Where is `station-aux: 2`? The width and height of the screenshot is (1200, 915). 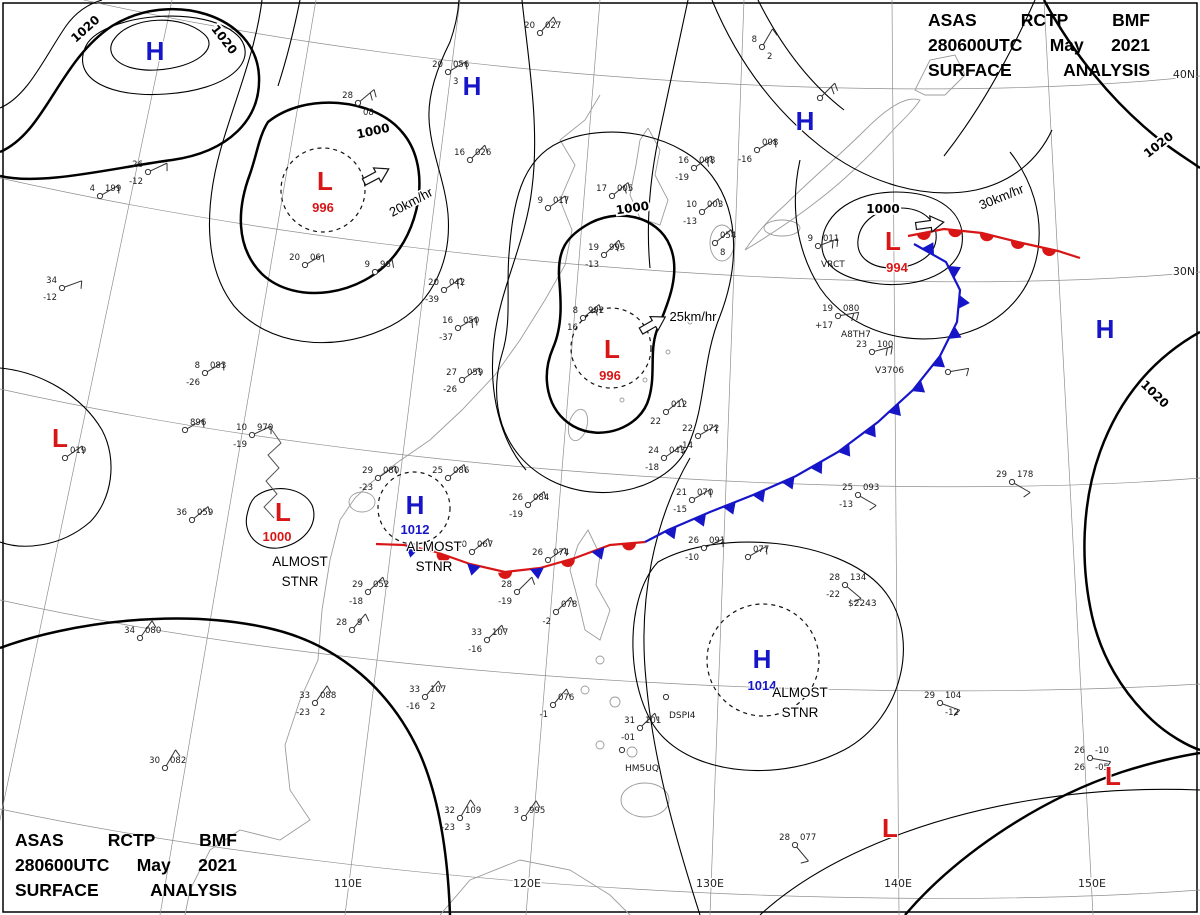
station-aux: 2 is located at coordinates (432, 707).